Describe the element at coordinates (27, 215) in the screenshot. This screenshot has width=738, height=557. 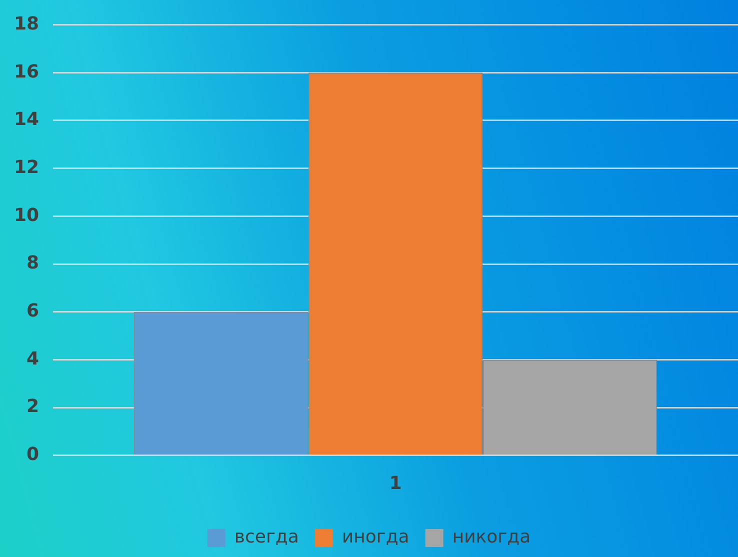
I see `y-tick-label: 10` at that location.